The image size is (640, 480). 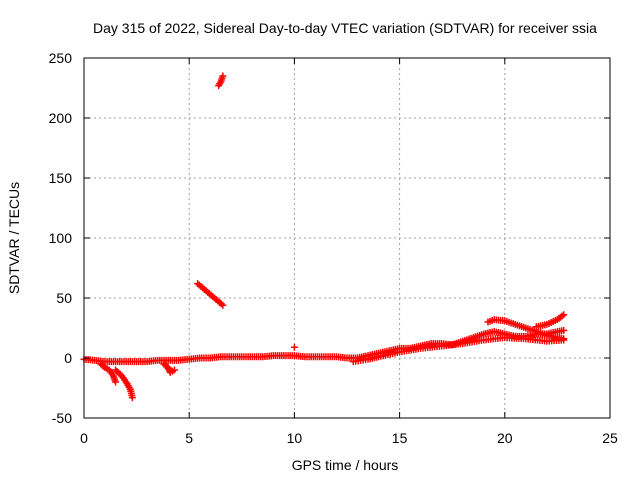 I want to click on y-tick-label: 100, so click(x=61, y=238).